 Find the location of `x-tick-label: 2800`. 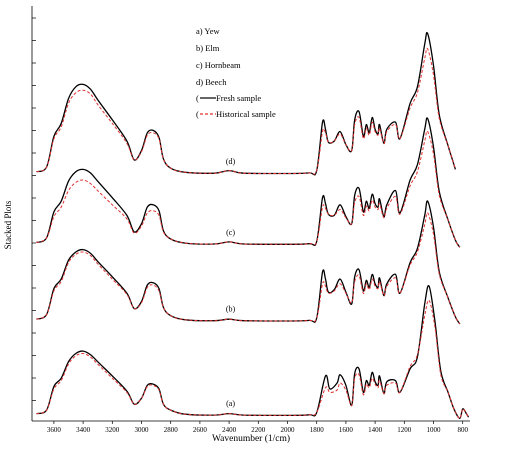

x-tick-label: 2800 is located at coordinates (171, 430).